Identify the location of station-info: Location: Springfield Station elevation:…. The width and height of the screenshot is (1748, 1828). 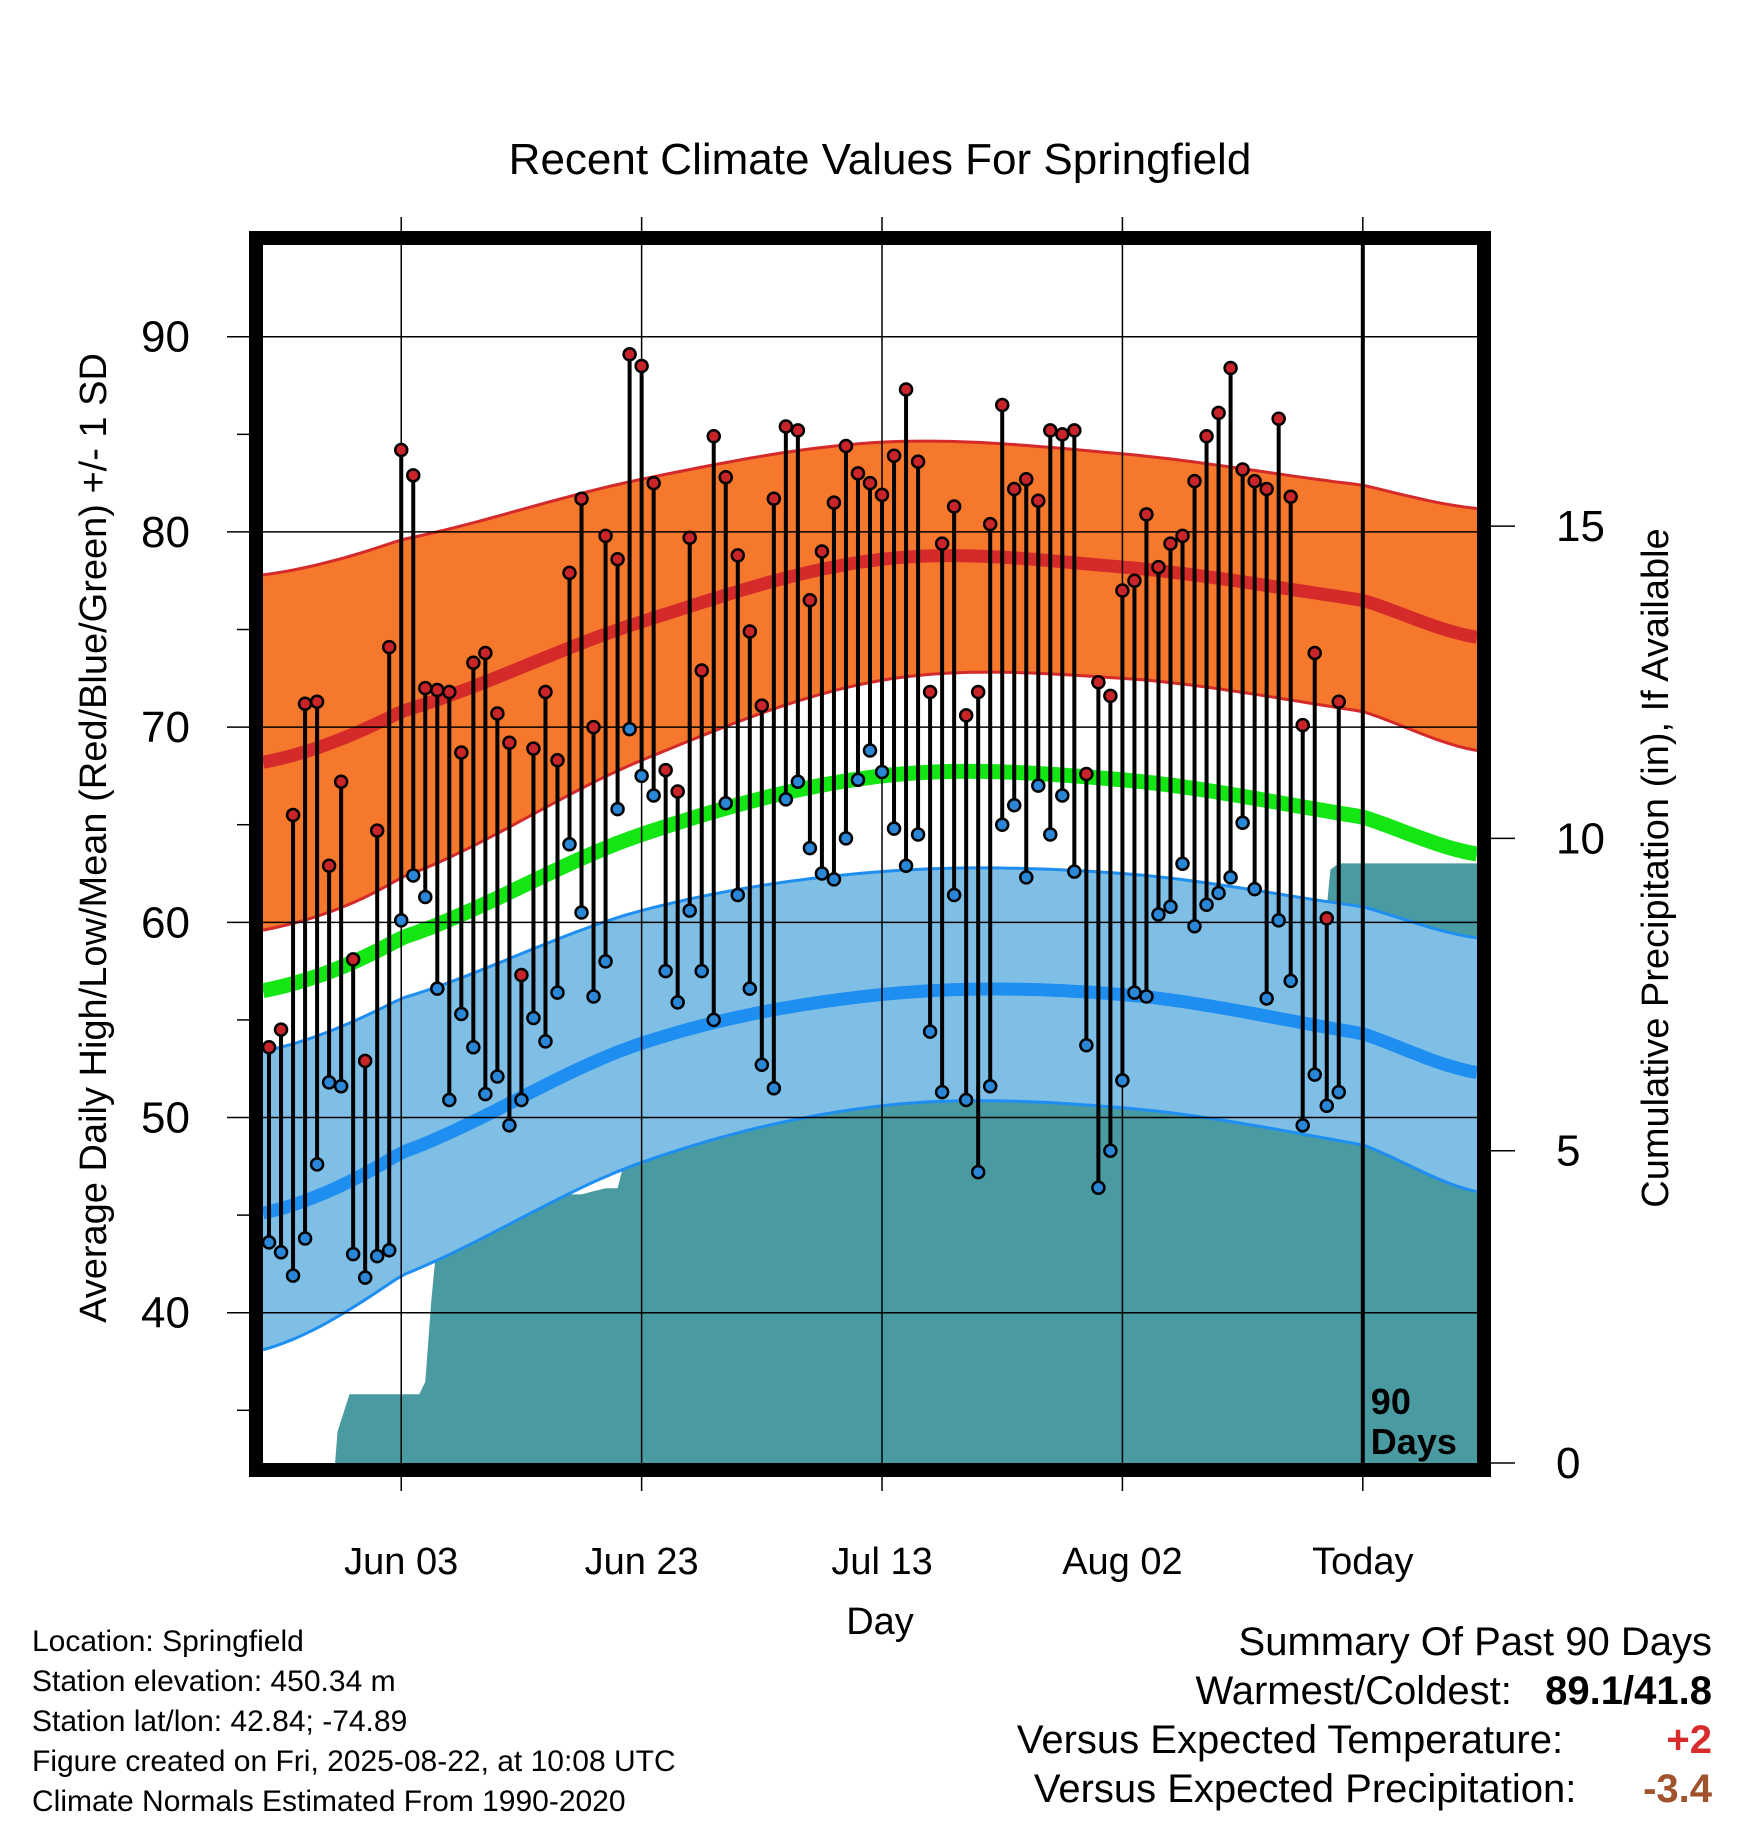
(354, 1722).